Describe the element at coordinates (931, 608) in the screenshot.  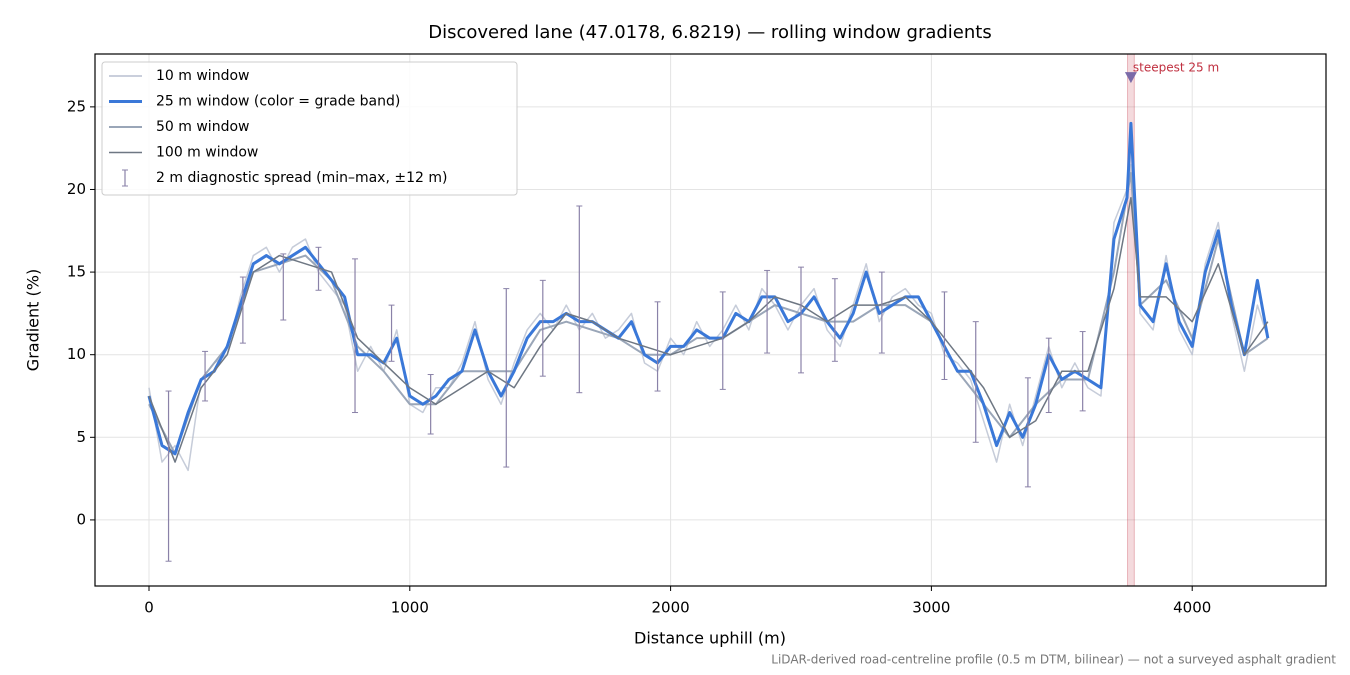
I see `x-tick-label: 3000` at that location.